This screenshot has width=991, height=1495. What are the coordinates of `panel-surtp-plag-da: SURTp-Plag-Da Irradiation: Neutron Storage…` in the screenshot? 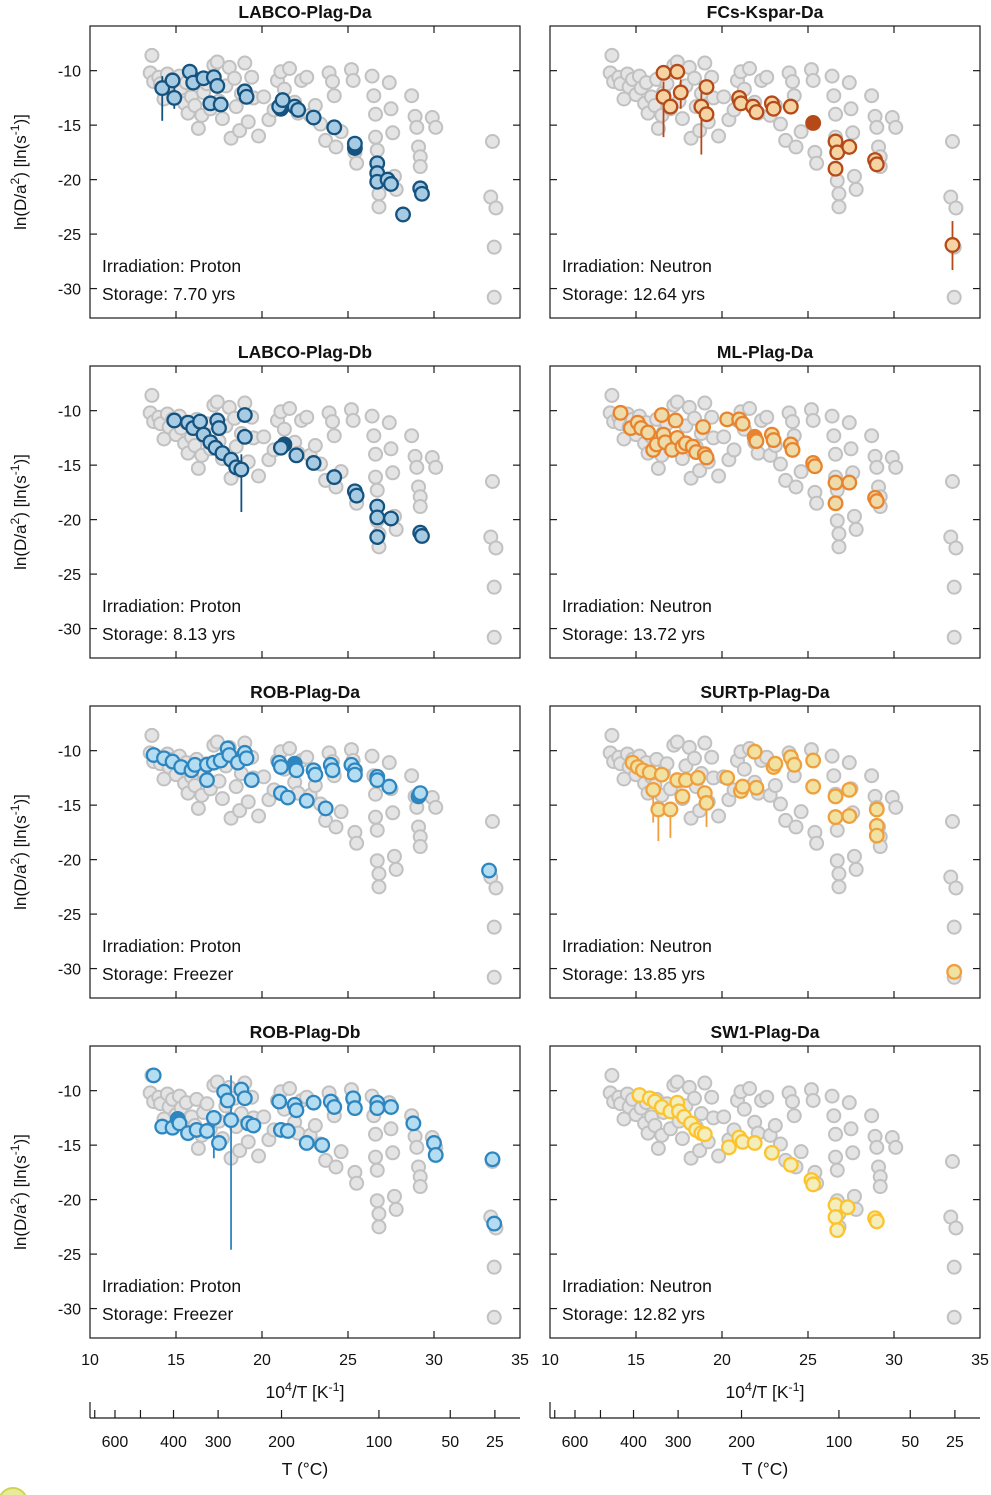 It's located at (765, 840).